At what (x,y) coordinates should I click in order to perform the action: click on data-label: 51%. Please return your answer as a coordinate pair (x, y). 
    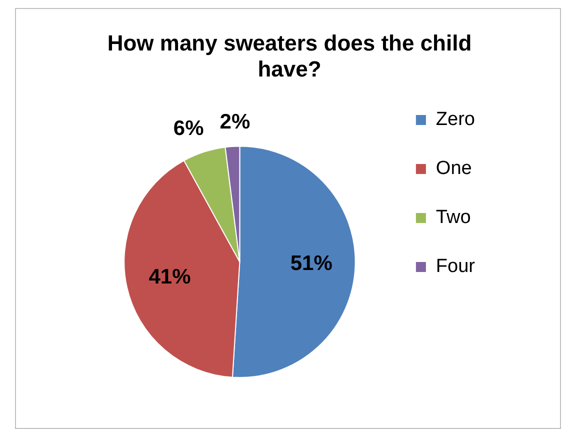
    Looking at the image, I should click on (311, 263).